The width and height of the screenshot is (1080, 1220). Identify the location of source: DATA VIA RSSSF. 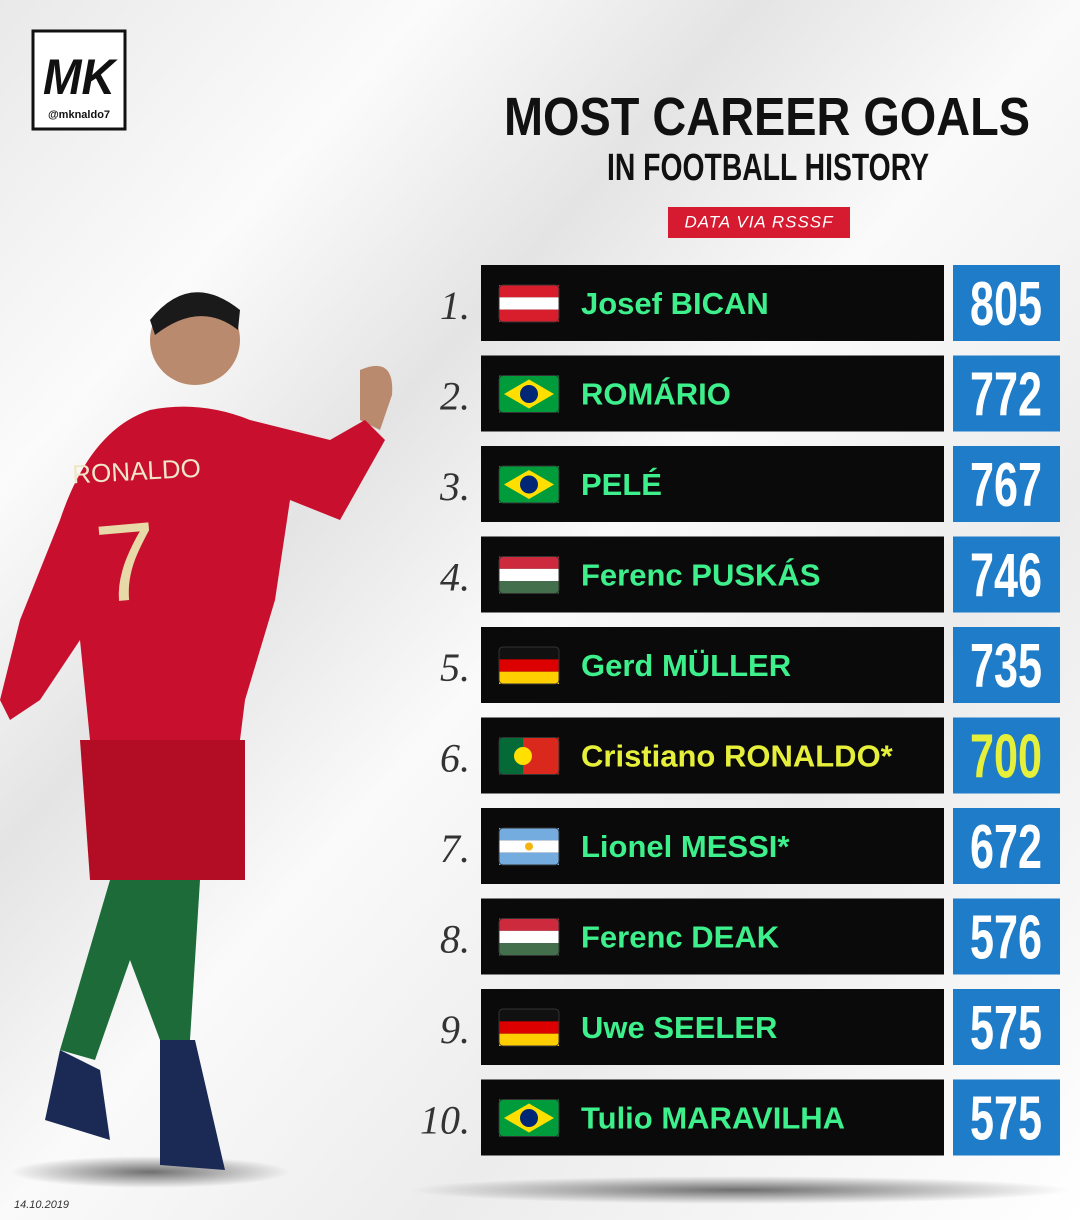
(759, 221).